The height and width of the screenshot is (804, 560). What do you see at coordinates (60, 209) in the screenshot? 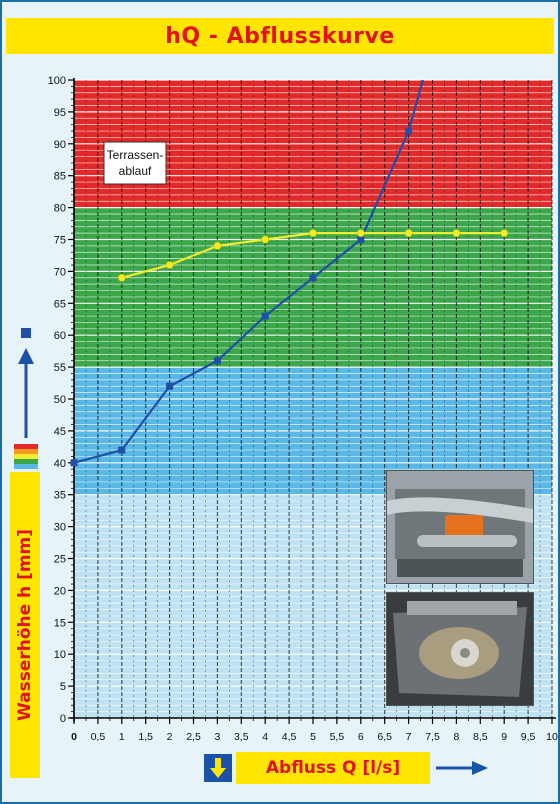
I see `y-tick-label: 80` at bounding box center [60, 209].